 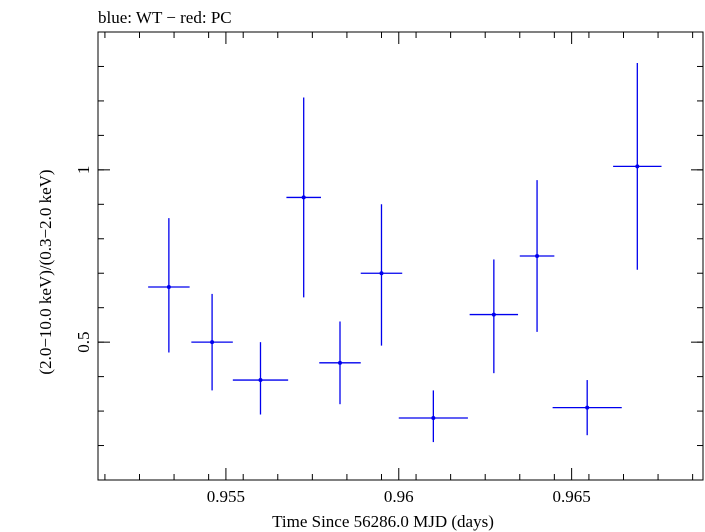 What do you see at coordinates (83, 342) in the screenshot?
I see `y-tick-label: 0.5` at bounding box center [83, 342].